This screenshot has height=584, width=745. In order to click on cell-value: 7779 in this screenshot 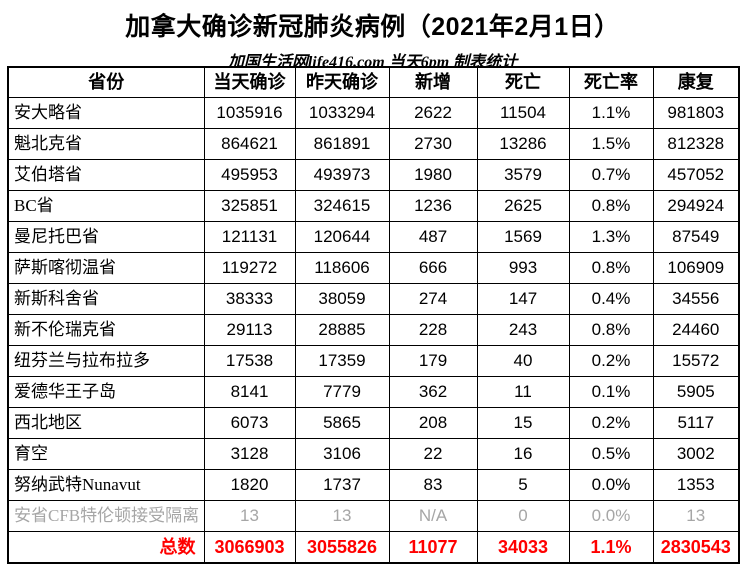, I will do `click(342, 392)`.